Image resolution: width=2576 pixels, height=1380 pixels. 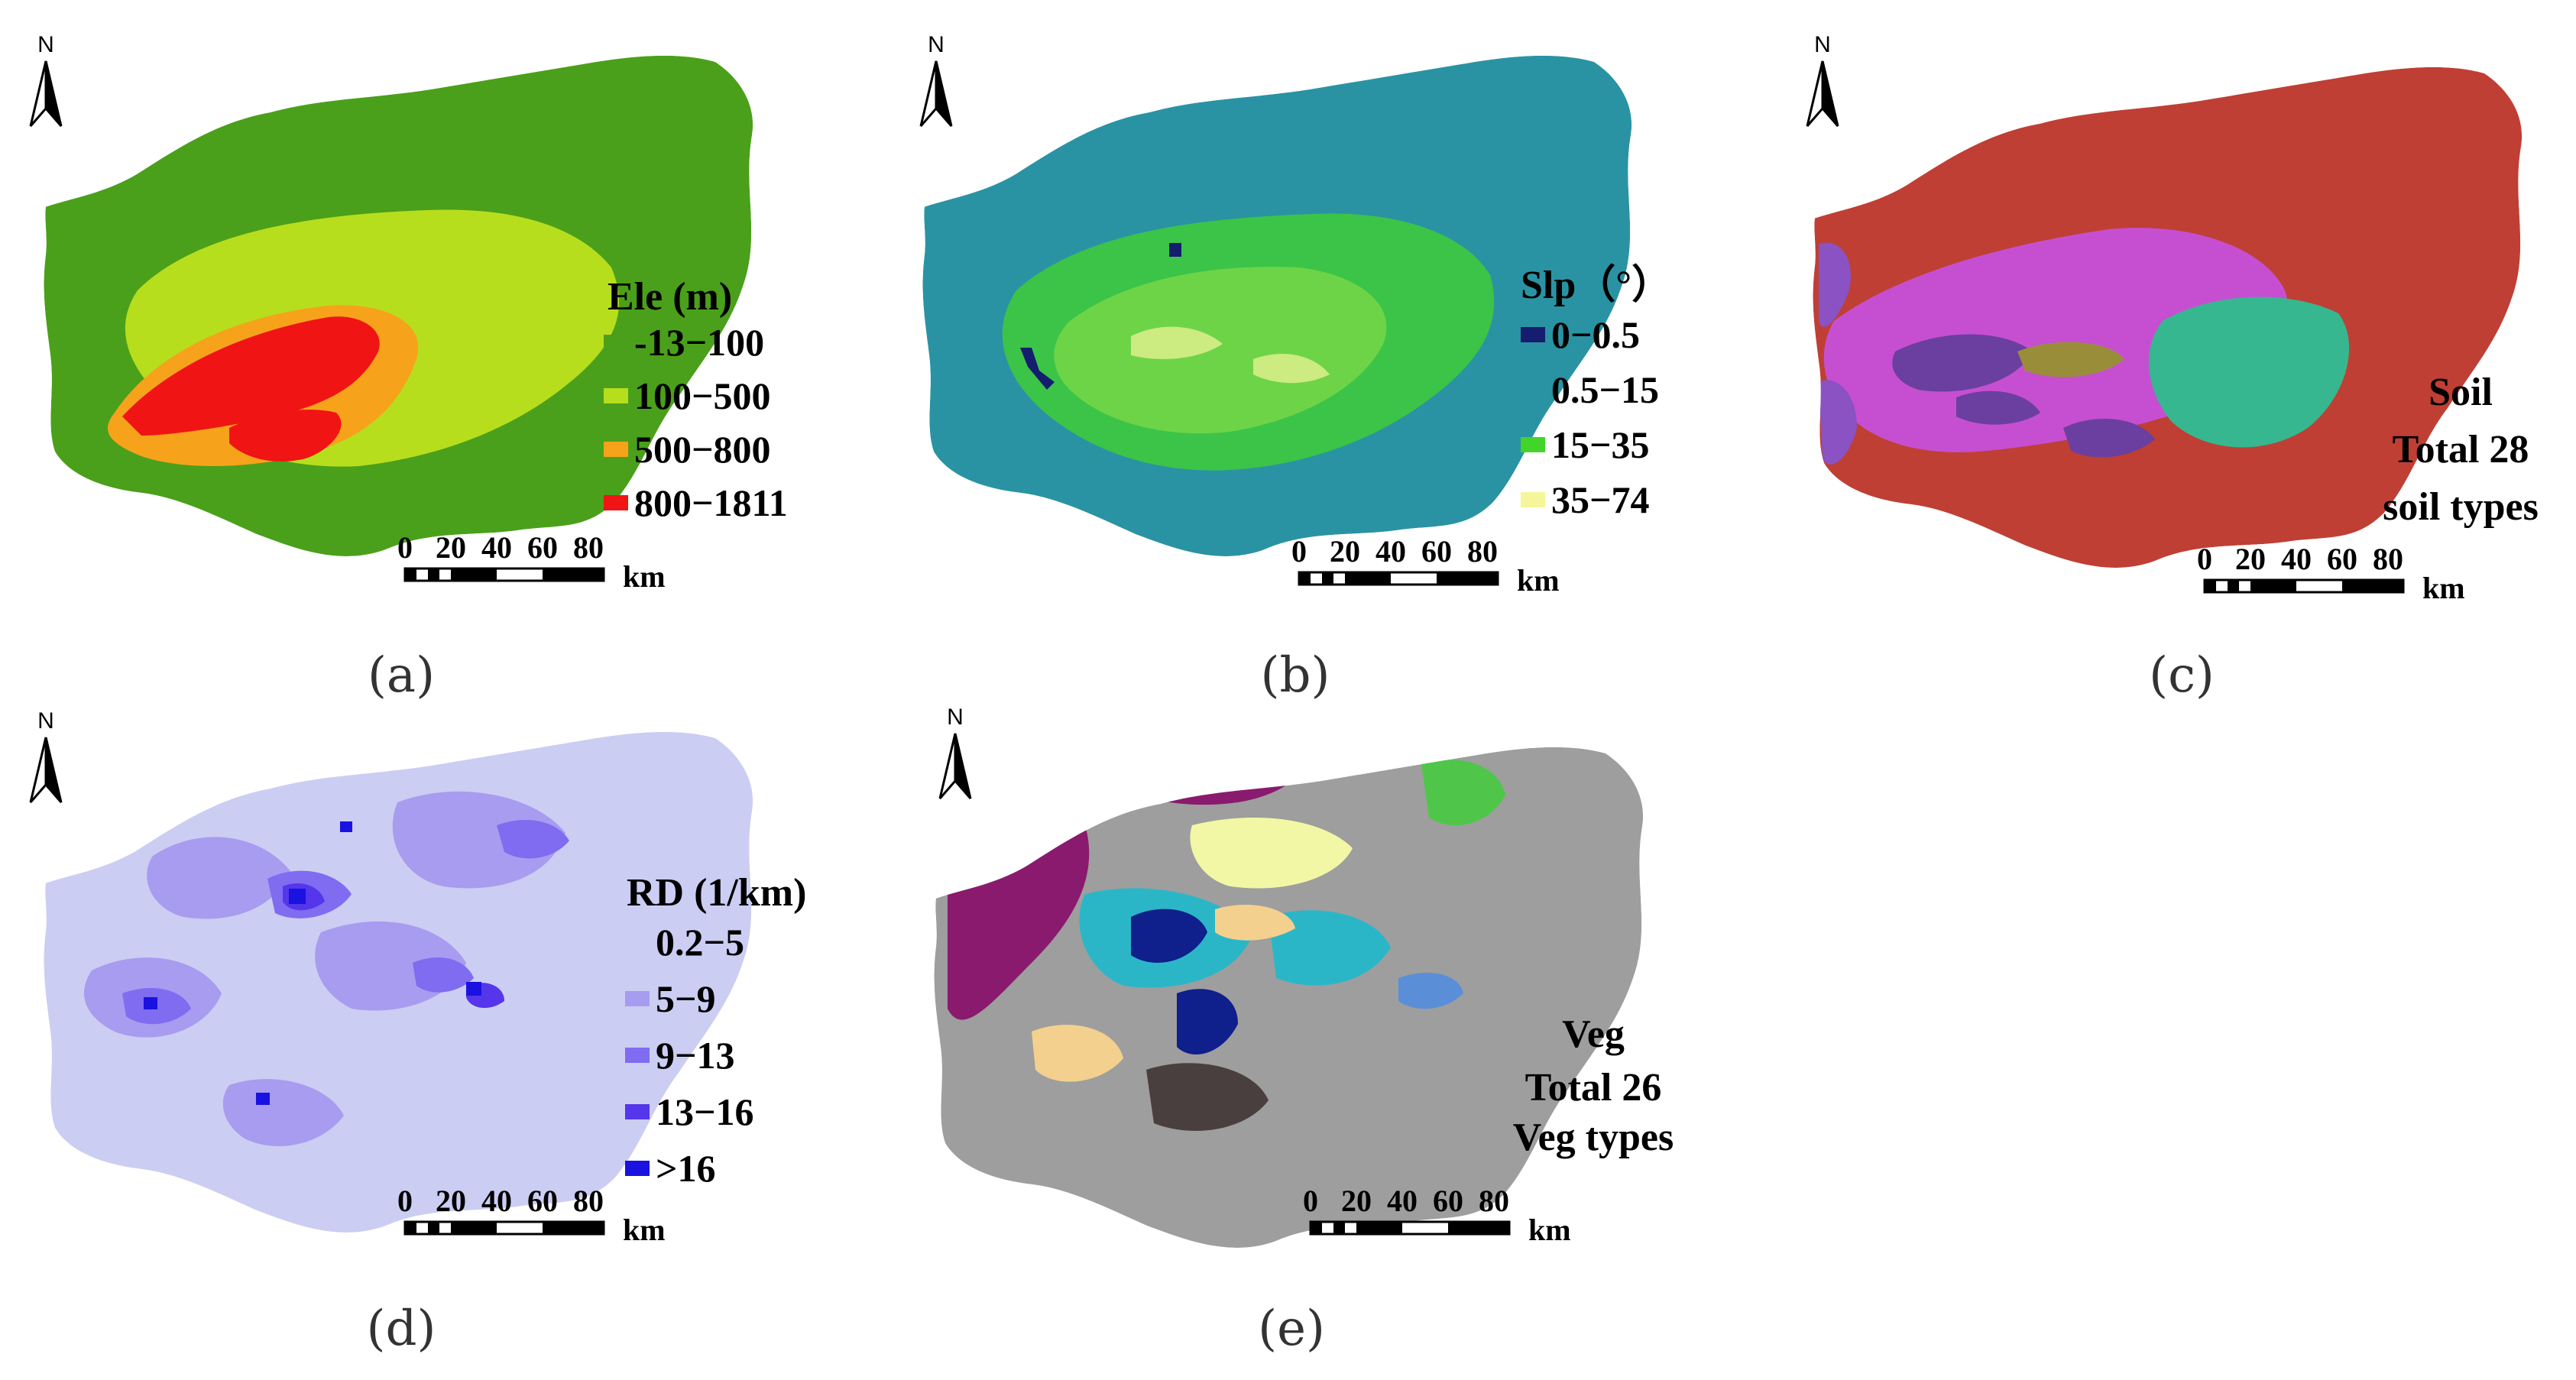 I want to click on road-density-legend: RD (1/km) 0.2−5 5−9 9−13 13−16 >16, so click(x=715, y=1030).